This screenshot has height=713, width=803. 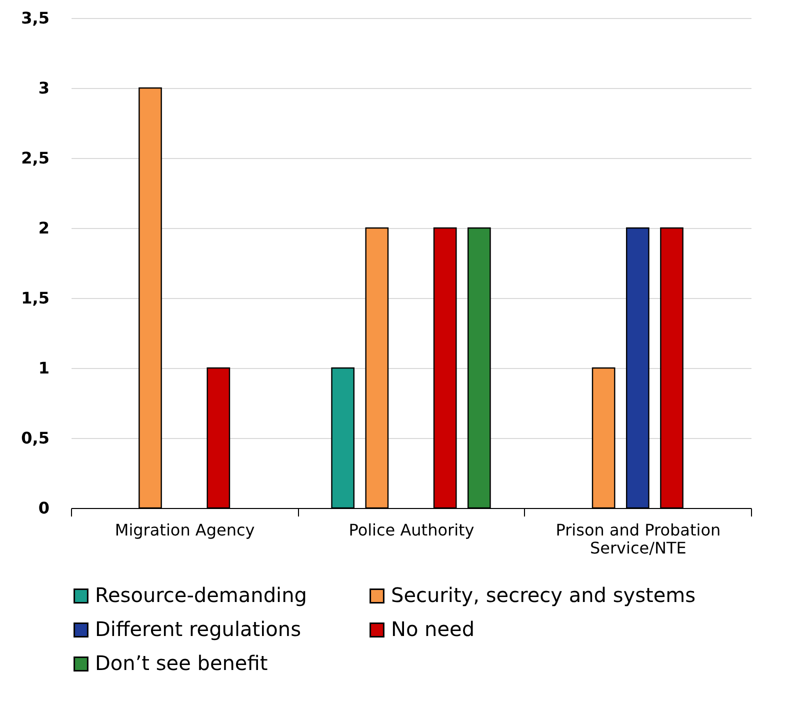 What do you see at coordinates (35, 438) in the screenshot?
I see `y-tick-label: 0,5` at bounding box center [35, 438].